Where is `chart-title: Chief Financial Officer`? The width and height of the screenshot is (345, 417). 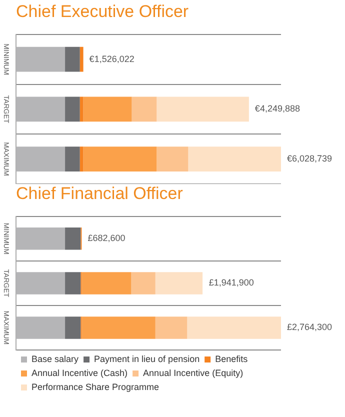 chart-title: Chief Financial Officer is located at coordinates (100, 193).